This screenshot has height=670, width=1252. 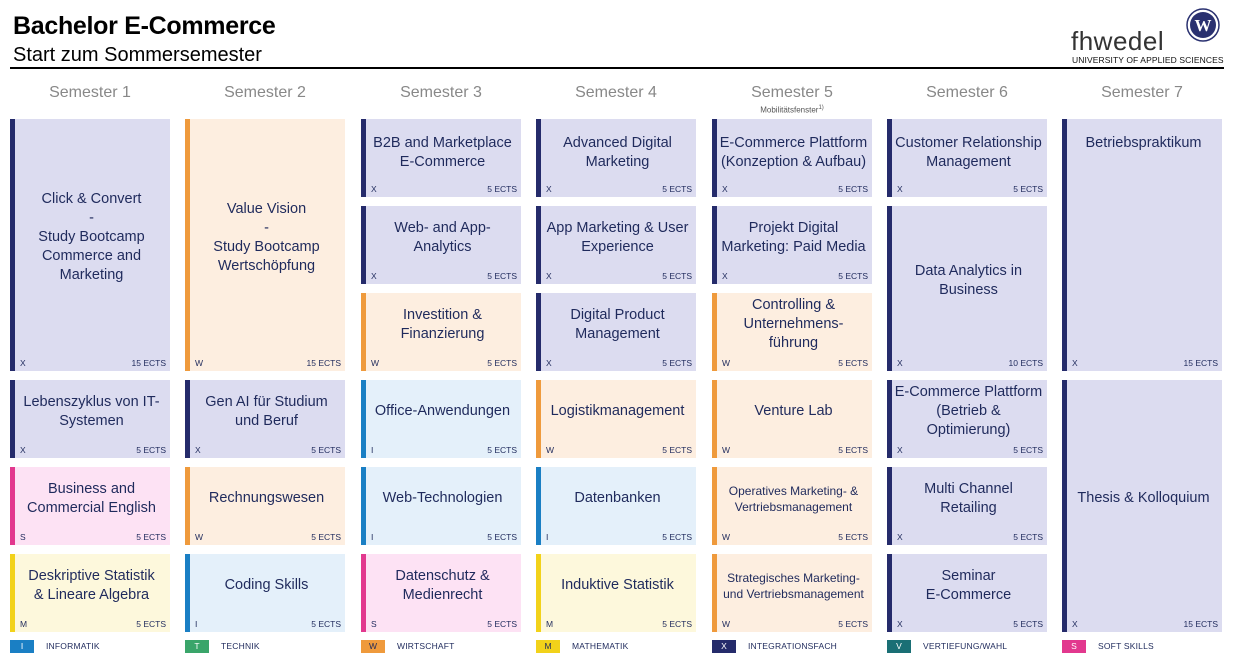 What do you see at coordinates (821, 108) in the screenshot?
I see `semester-note-footnote: 1)` at bounding box center [821, 108].